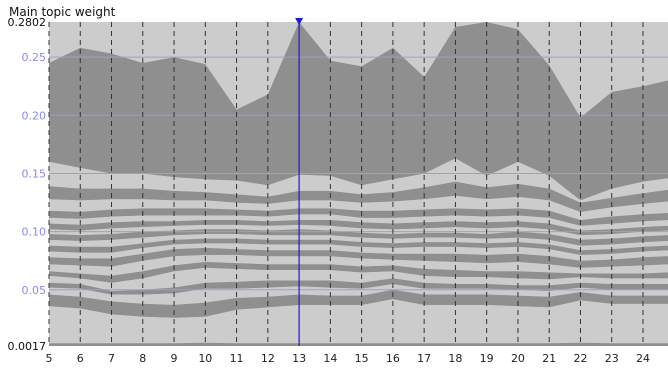  Describe the element at coordinates (487, 358) in the screenshot. I see `x-tick-label: 19` at that location.